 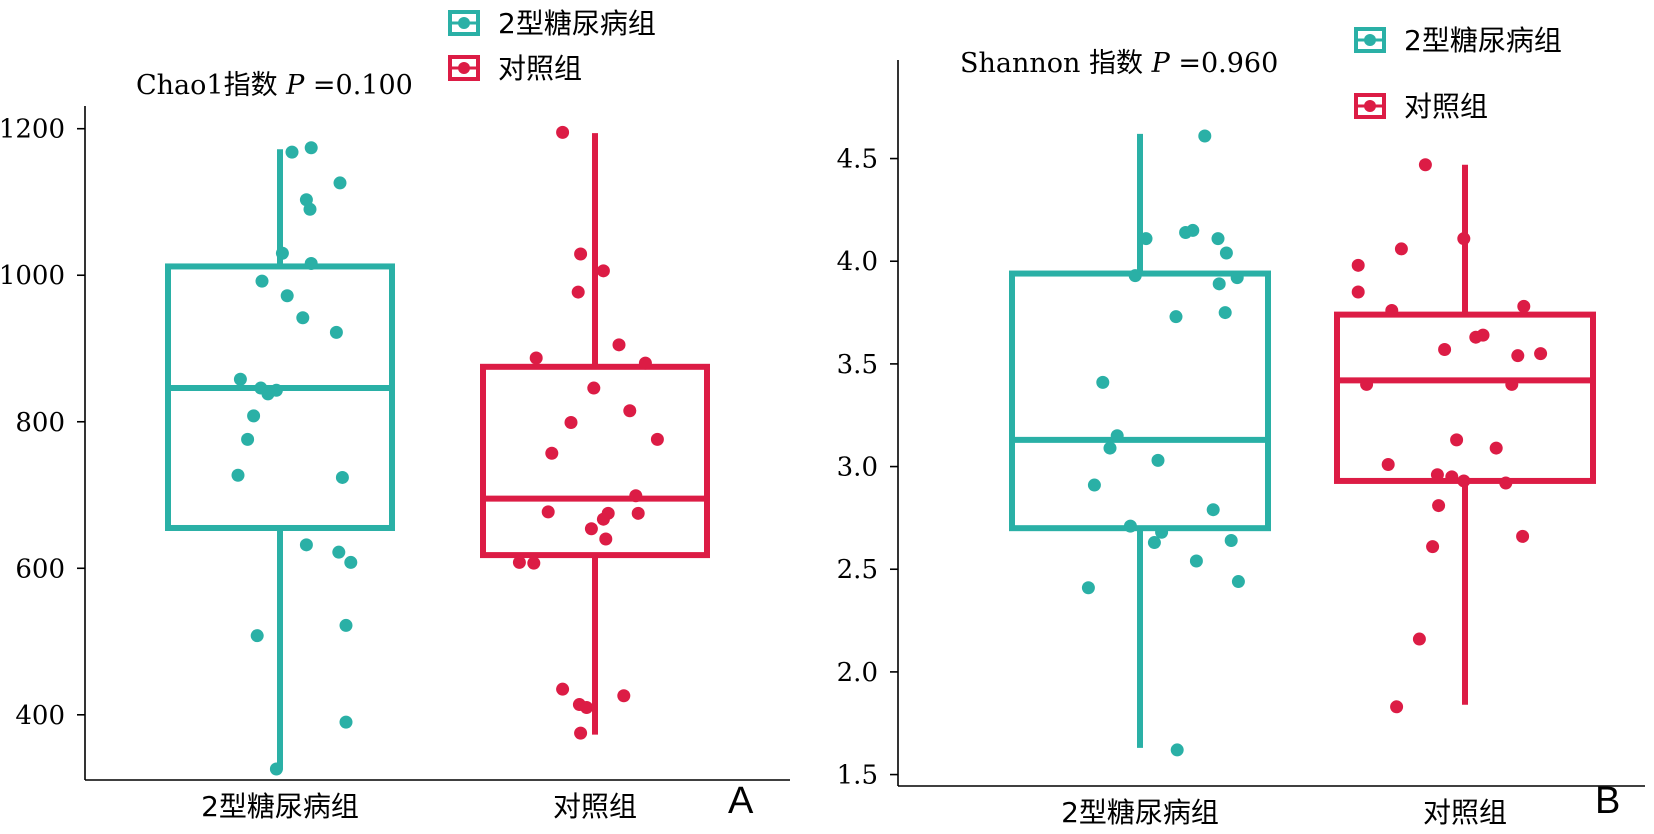 I want to click on panel-b-y-tick-label: 2.5, so click(x=857, y=570).